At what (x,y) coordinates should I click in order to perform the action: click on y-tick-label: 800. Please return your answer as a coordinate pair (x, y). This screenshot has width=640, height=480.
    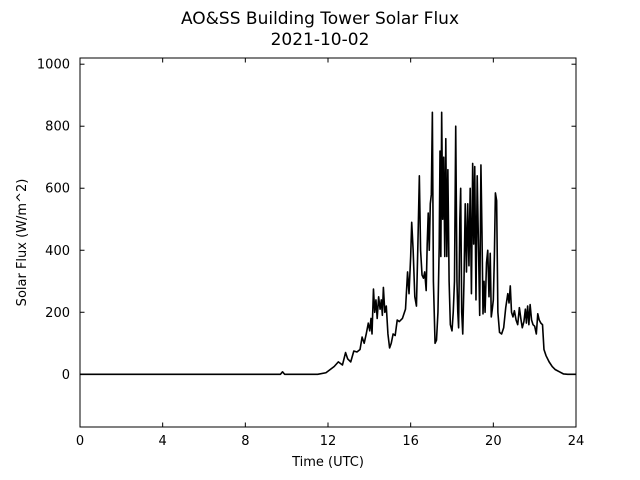
    Looking at the image, I should click on (57, 127).